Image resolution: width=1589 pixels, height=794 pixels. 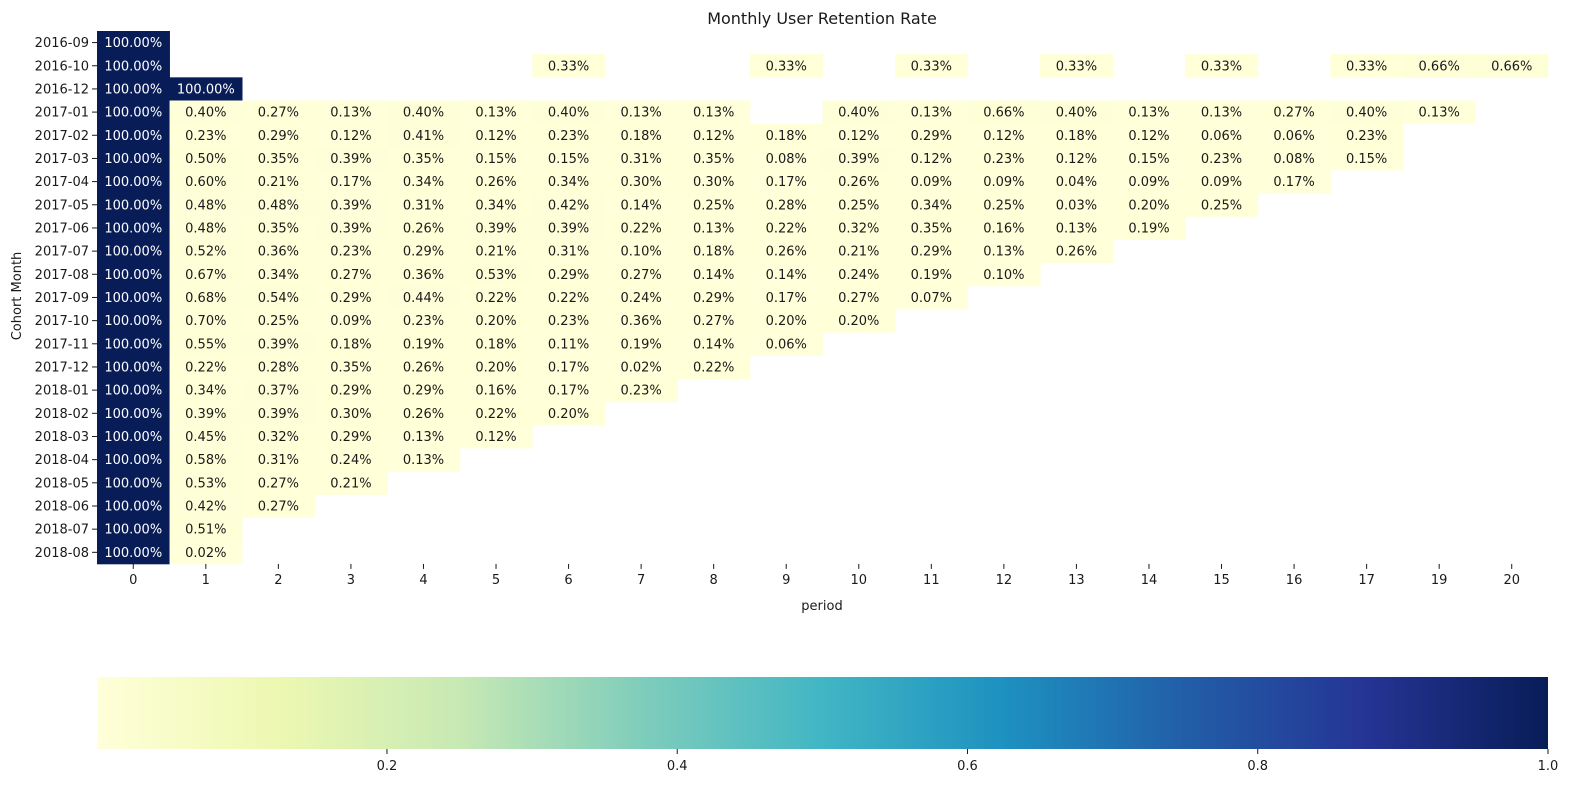 What do you see at coordinates (62, 113) in the screenshot?
I see `y-tick-label: 2017-01` at bounding box center [62, 113].